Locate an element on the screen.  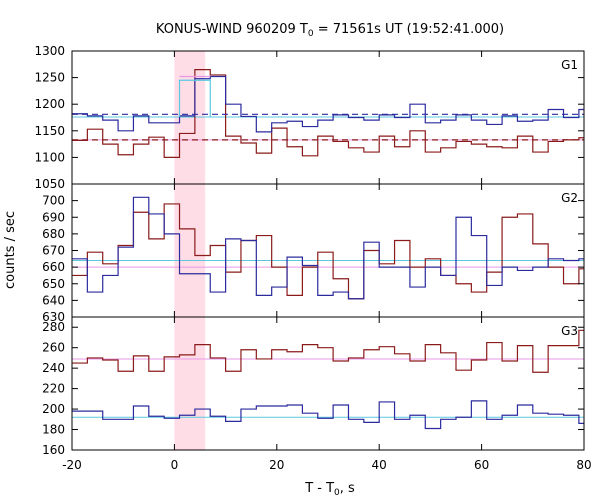
panel-label: G2 is located at coordinates (569, 198).